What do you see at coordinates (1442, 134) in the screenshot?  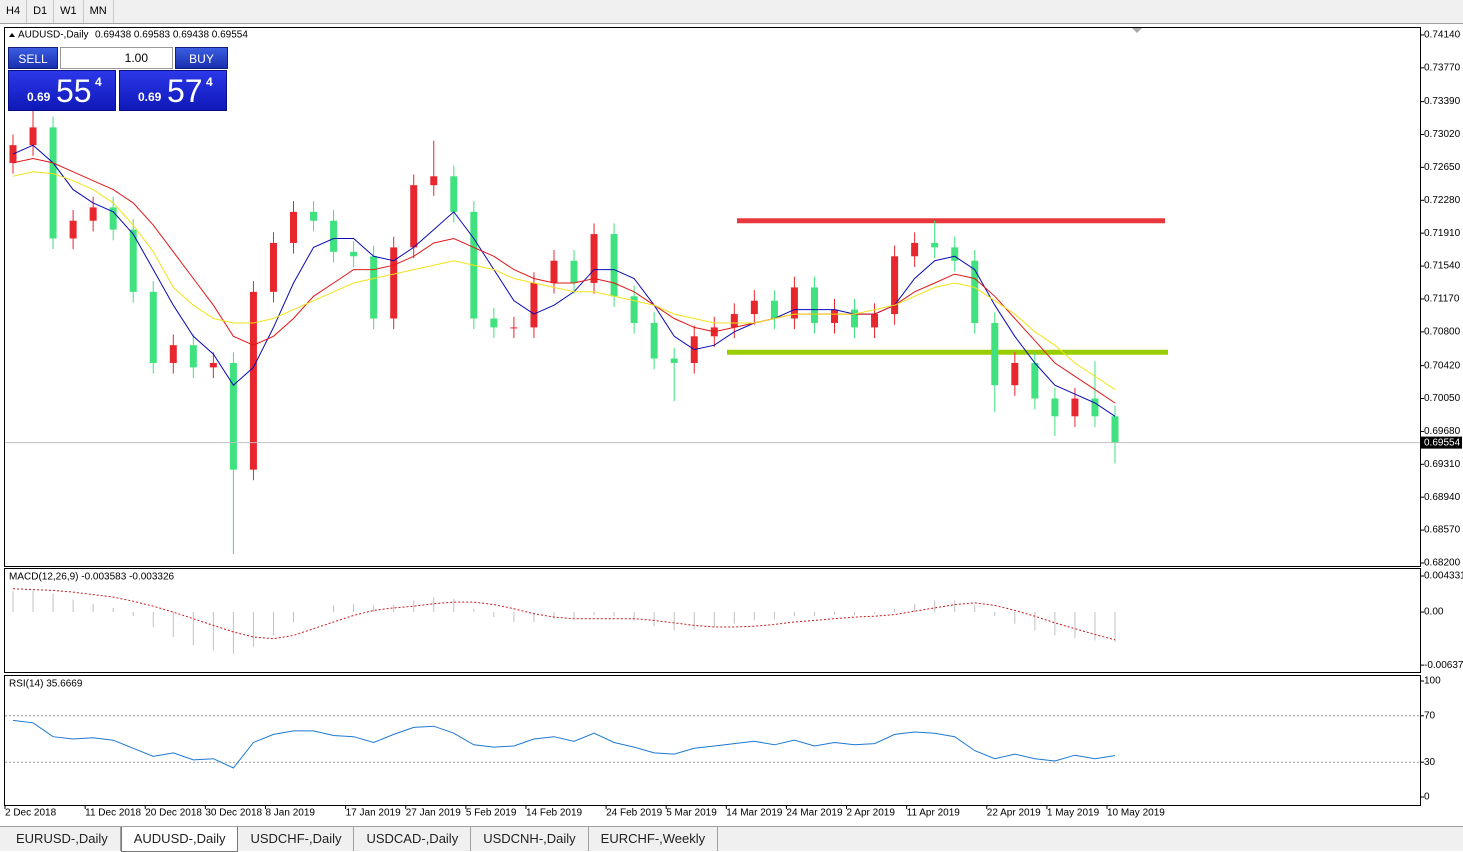 I see `y-tick-label: 0.73020` at bounding box center [1442, 134].